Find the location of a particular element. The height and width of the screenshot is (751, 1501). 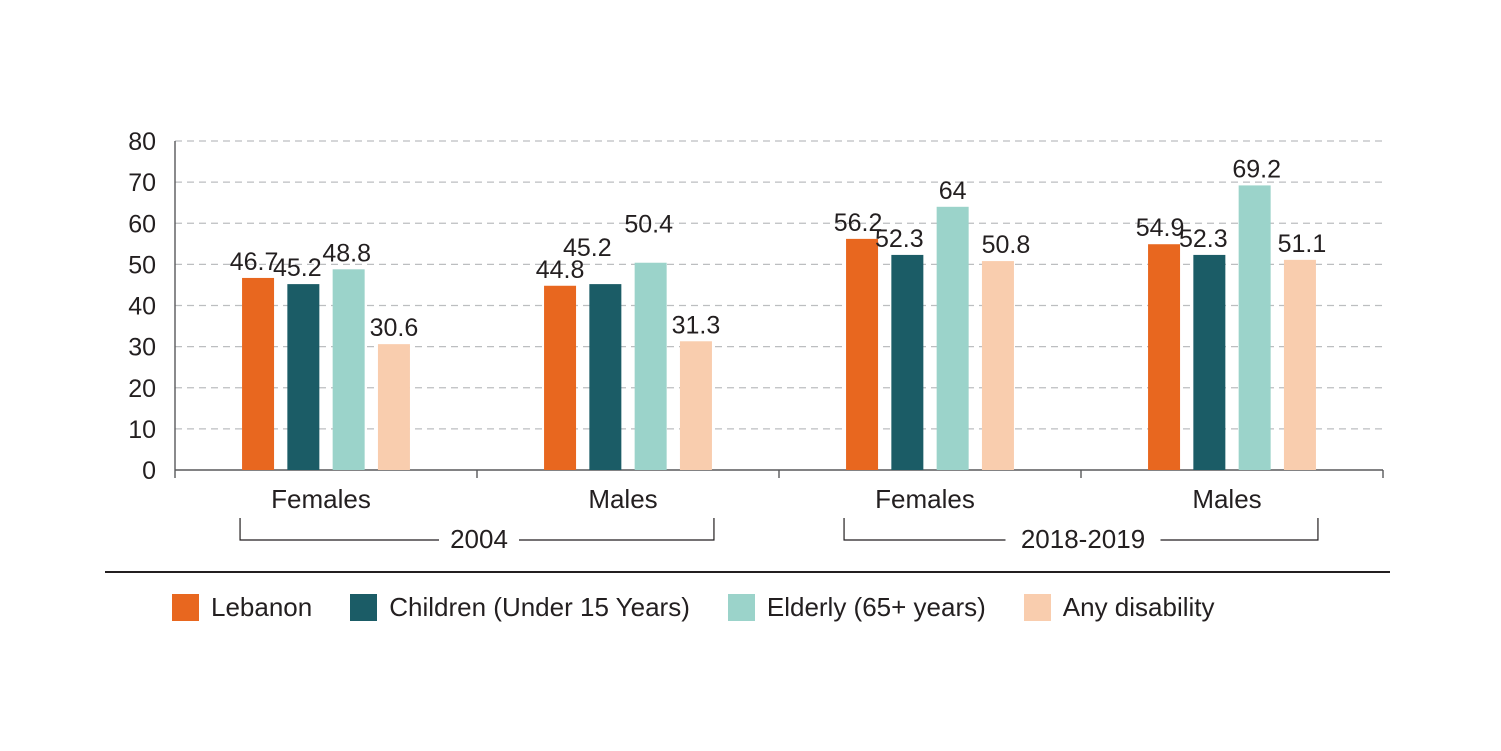

legend-item: Lebanon is located at coordinates (242, 607).